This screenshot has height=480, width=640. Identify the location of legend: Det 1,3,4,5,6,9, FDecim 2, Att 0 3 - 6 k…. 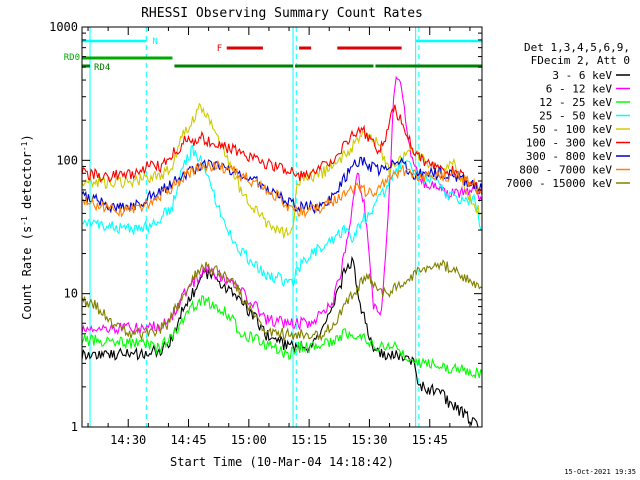
(568, 115).